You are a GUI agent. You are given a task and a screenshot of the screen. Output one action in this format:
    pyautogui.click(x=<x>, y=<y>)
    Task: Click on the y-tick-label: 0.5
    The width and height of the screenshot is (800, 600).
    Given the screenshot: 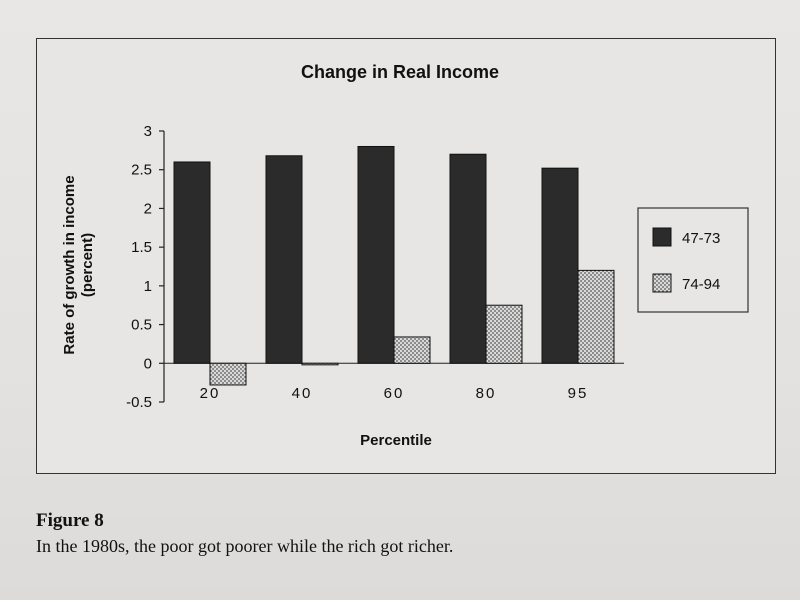 What is the action you would take?
    pyautogui.click(x=141, y=325)
    